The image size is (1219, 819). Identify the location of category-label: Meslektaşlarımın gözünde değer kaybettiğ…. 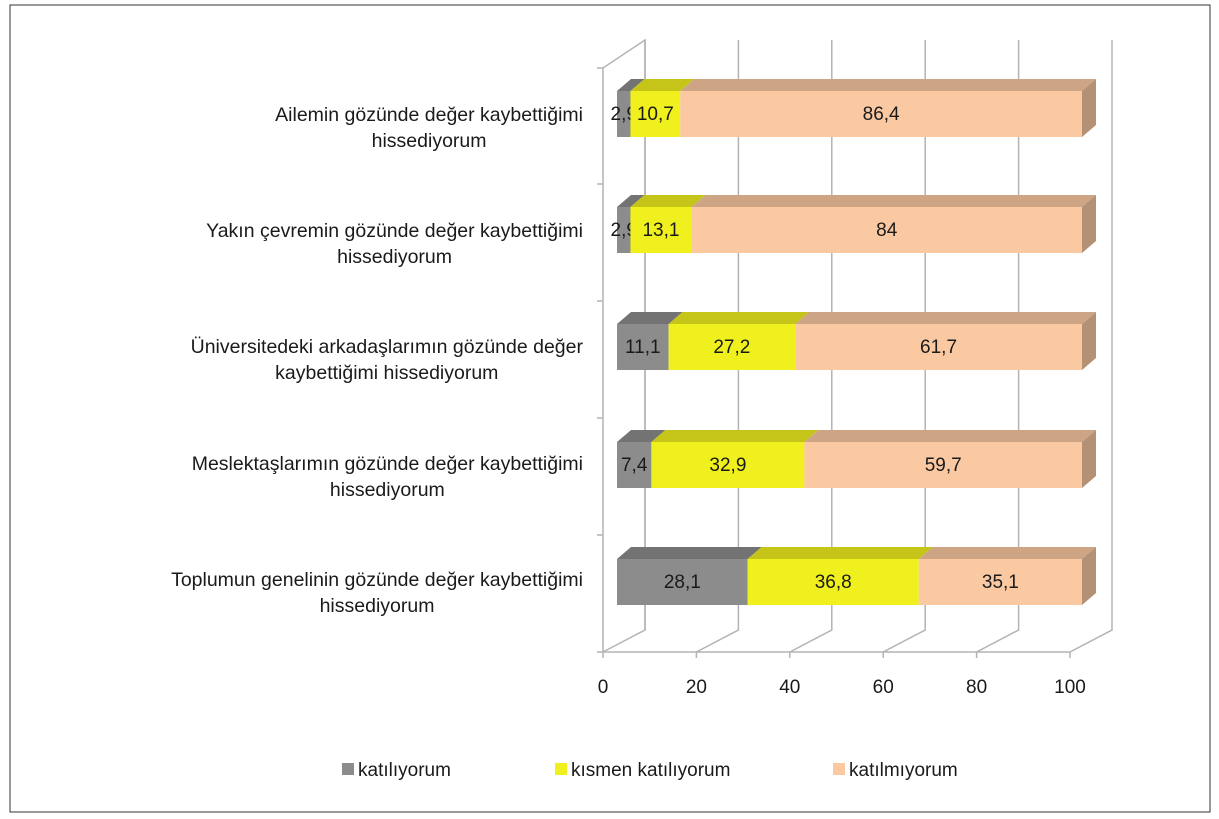
(387, 477).